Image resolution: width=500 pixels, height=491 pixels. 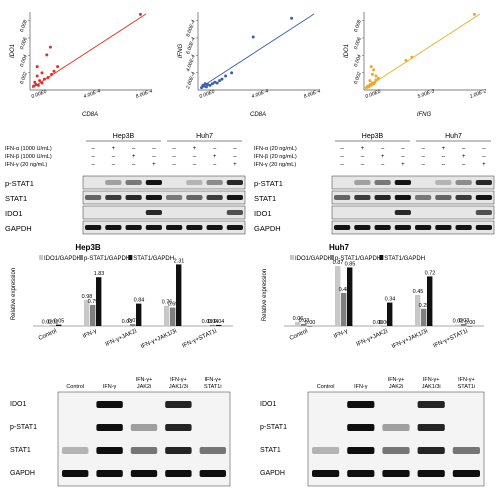 What do you see at coordinates (191, 45) in the screenshot?
I see `y-tick-label: 6.00E-4` at bounding box center [191, 45].